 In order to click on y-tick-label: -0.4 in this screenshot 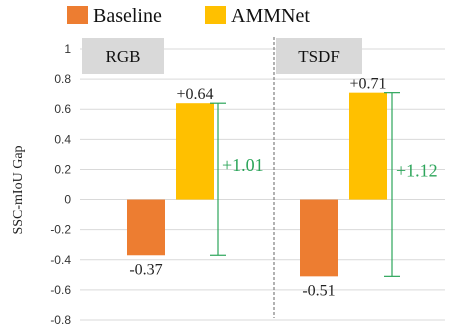, I will do `click(60, 260)`.